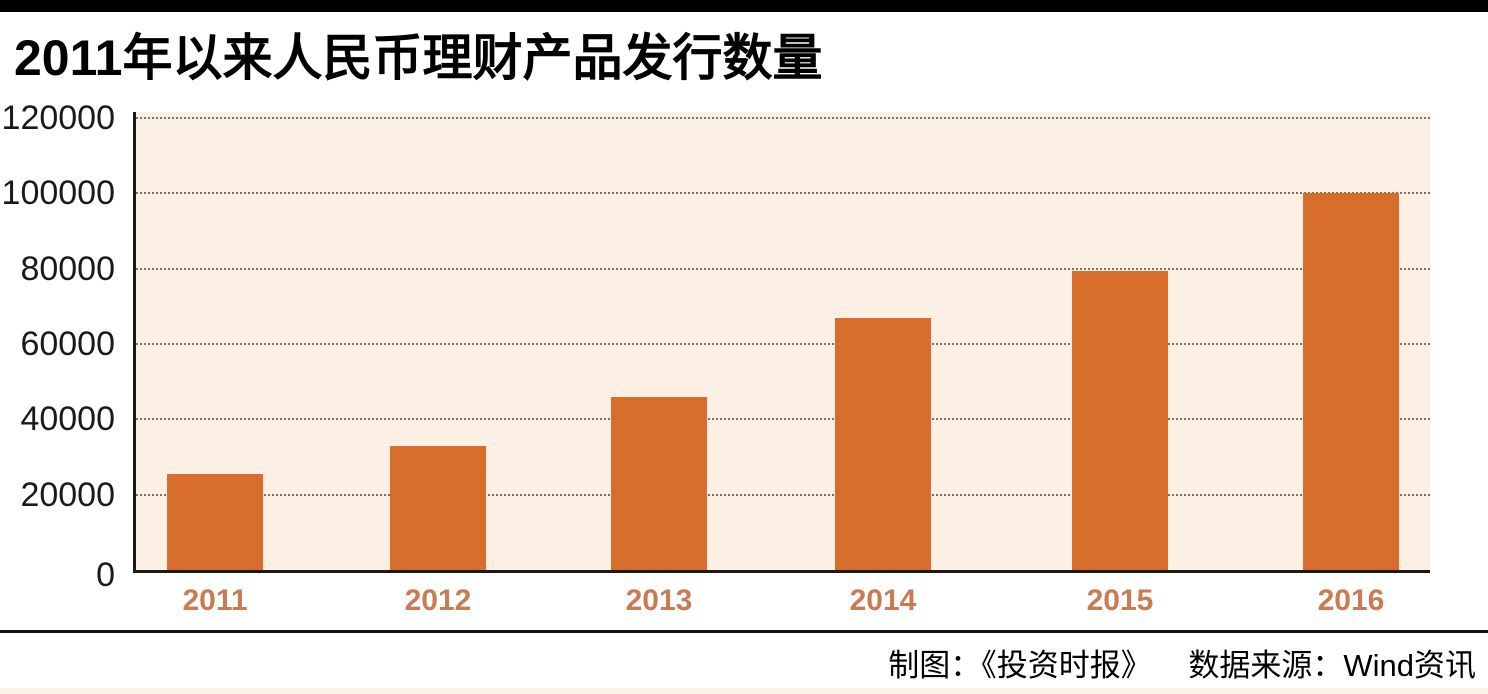 This screenshot has width=1488, height=694. I want to click on y-tick-label-100000: 100000, so click(58, 193).